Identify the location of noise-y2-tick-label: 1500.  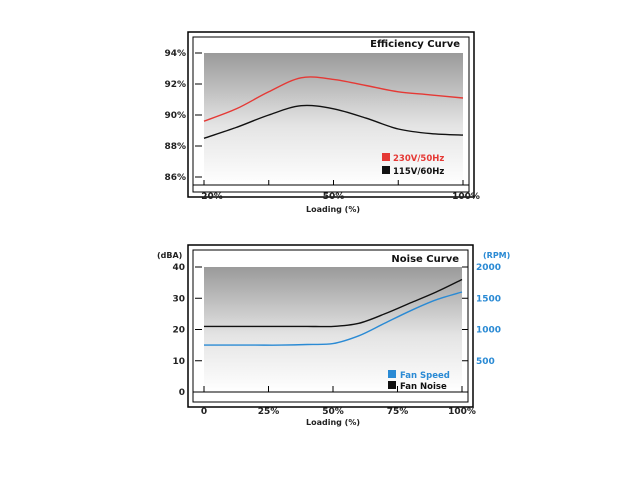
(488, 299).